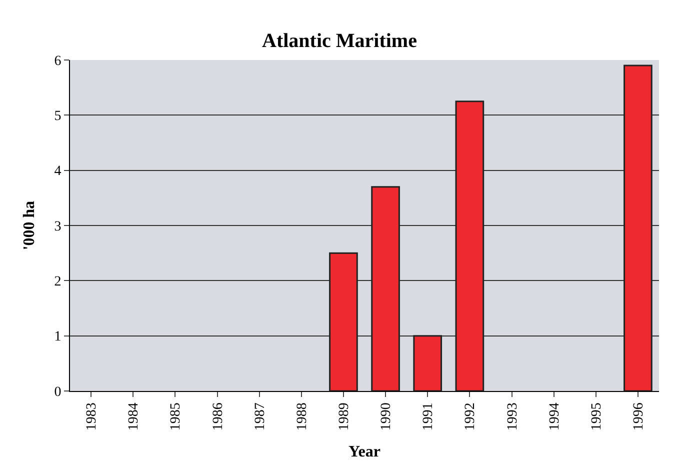 This screenshot has height=471, width=679. What do you see at coordinates (512, 416) in the screenshot?
I see `x-tick-label: 1993` at bounding box center [512, 416].